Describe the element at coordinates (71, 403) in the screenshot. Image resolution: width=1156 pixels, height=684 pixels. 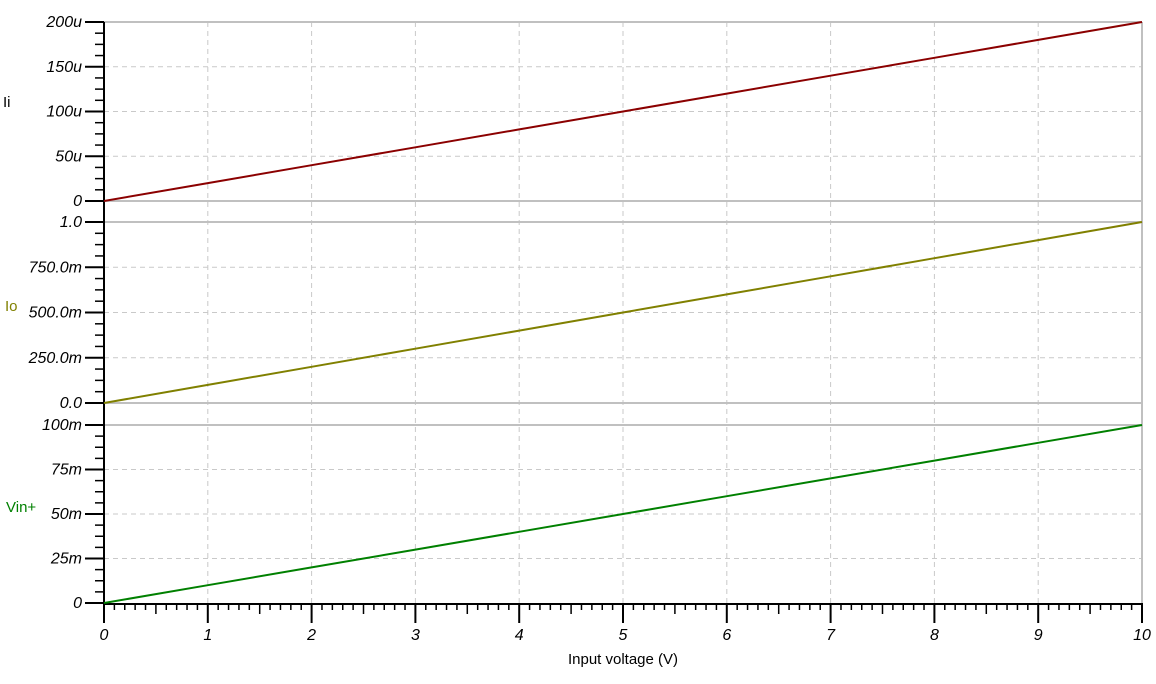
I see `y-tick-label: 0.0` at that location.